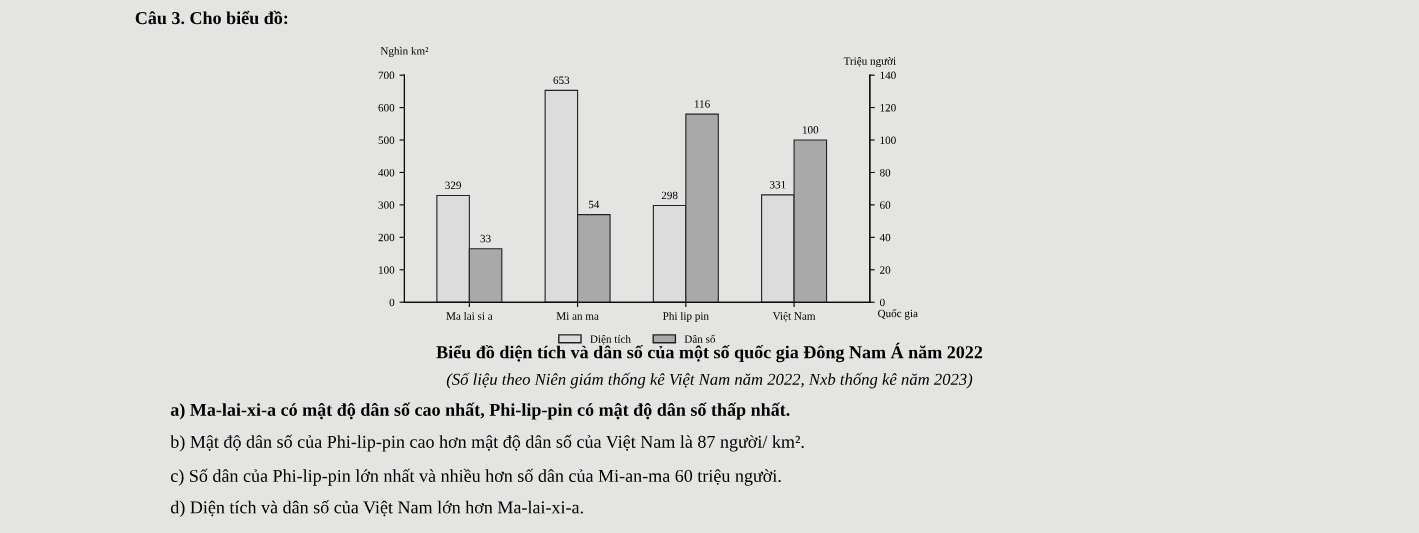 The height and width of the screenshot is (533, 1419). I want to click on text: b) Mật độ dân số của Phi-lip-pin cao hơn mật độ dân số của Việt Nam là 87 người/ km²., so click(487, 443).